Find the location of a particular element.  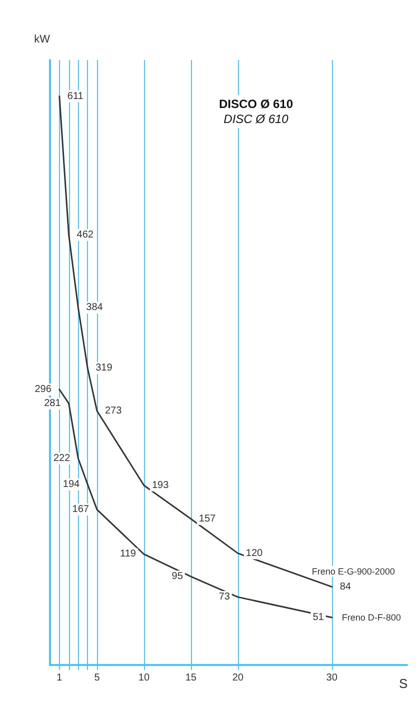

data-label: 319 is located at coordinates (104, 368).